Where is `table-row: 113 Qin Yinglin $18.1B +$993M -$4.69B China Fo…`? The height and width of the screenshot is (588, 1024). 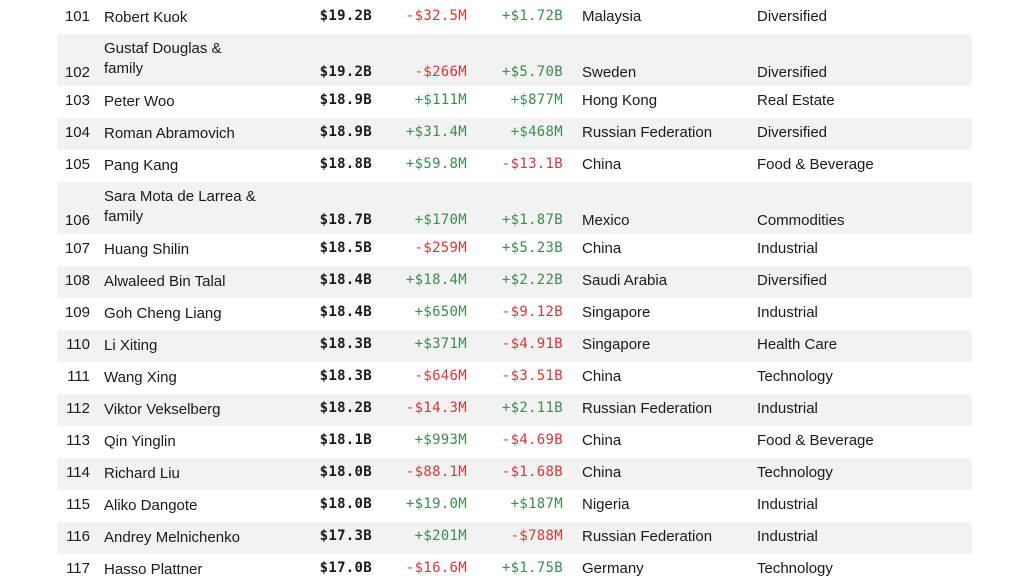 table-row: 113 Qin Yinglin $18.1B +$993M -$4.69B China Fo… is located at coordinates (514, 442).